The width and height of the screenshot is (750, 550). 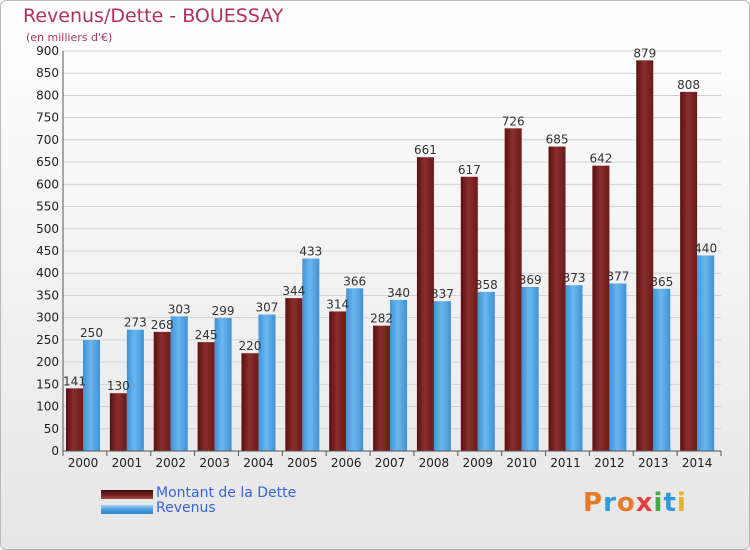 I want to click on logo-letter: x, so click(x=644, y=503).